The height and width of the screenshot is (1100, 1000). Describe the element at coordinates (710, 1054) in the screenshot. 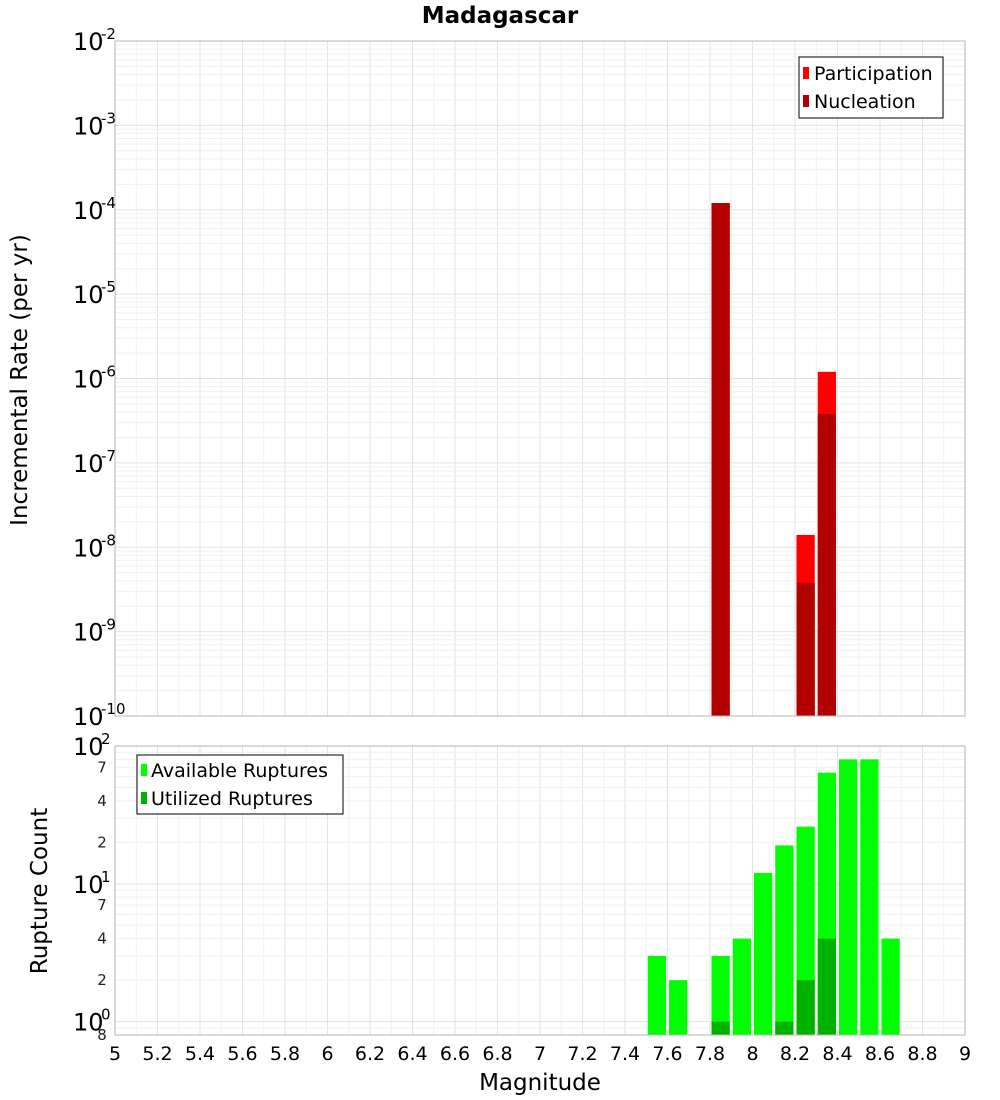

I see `x-tick-label: 7.8` at that location.